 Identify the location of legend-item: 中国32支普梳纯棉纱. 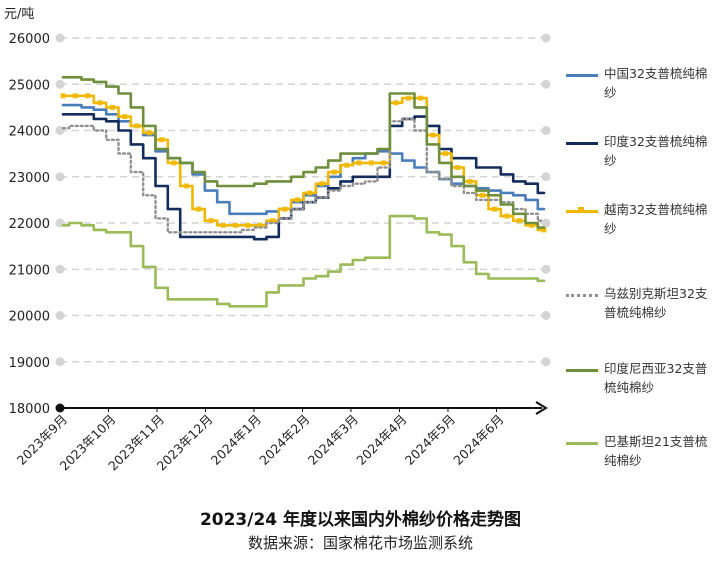
(641, 85).